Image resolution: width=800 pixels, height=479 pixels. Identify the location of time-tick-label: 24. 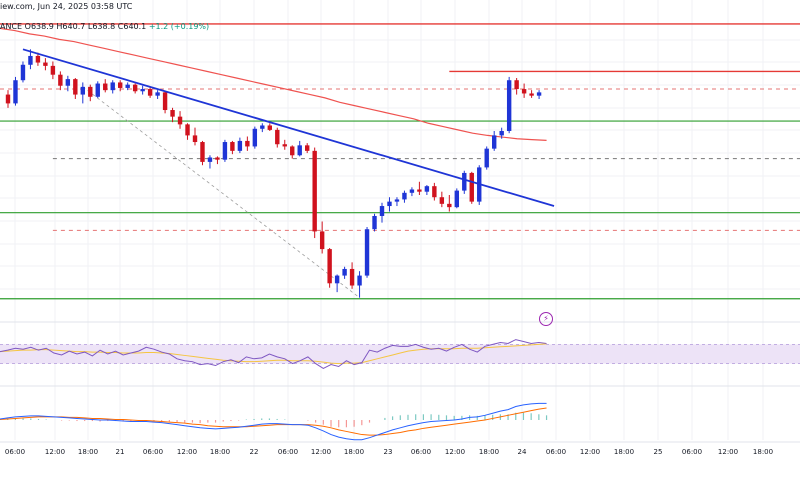
(522, 452).